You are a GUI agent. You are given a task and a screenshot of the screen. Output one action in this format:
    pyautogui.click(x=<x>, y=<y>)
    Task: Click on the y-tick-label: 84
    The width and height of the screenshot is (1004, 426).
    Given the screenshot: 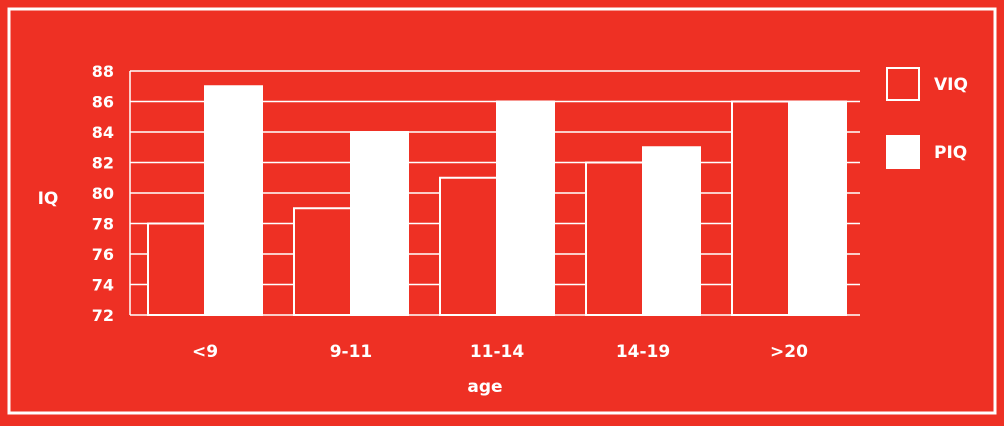 What is the action you would take?
    pyautogui.click(x=103, y=132)
    